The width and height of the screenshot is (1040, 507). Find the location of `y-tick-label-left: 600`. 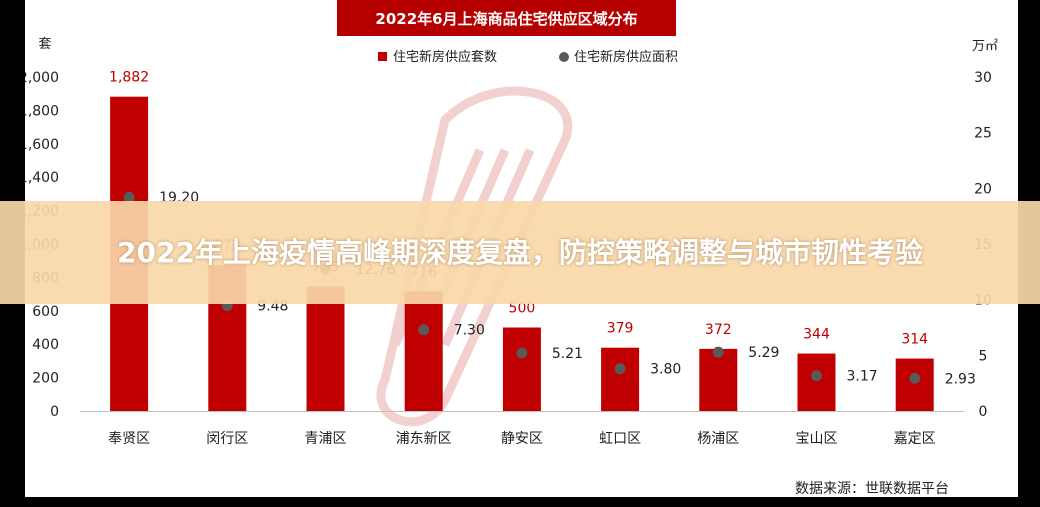

y-tick-label-left: 600 is located at coordinates (45, 312).